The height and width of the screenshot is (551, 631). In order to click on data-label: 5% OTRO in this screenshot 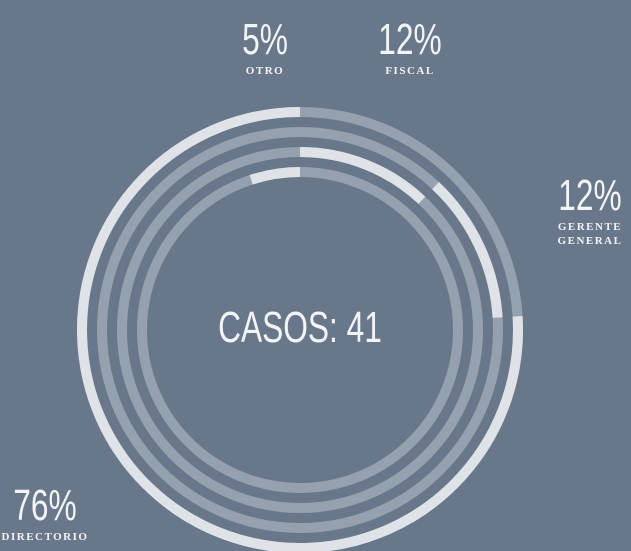, I will do `click(265, 48)`.